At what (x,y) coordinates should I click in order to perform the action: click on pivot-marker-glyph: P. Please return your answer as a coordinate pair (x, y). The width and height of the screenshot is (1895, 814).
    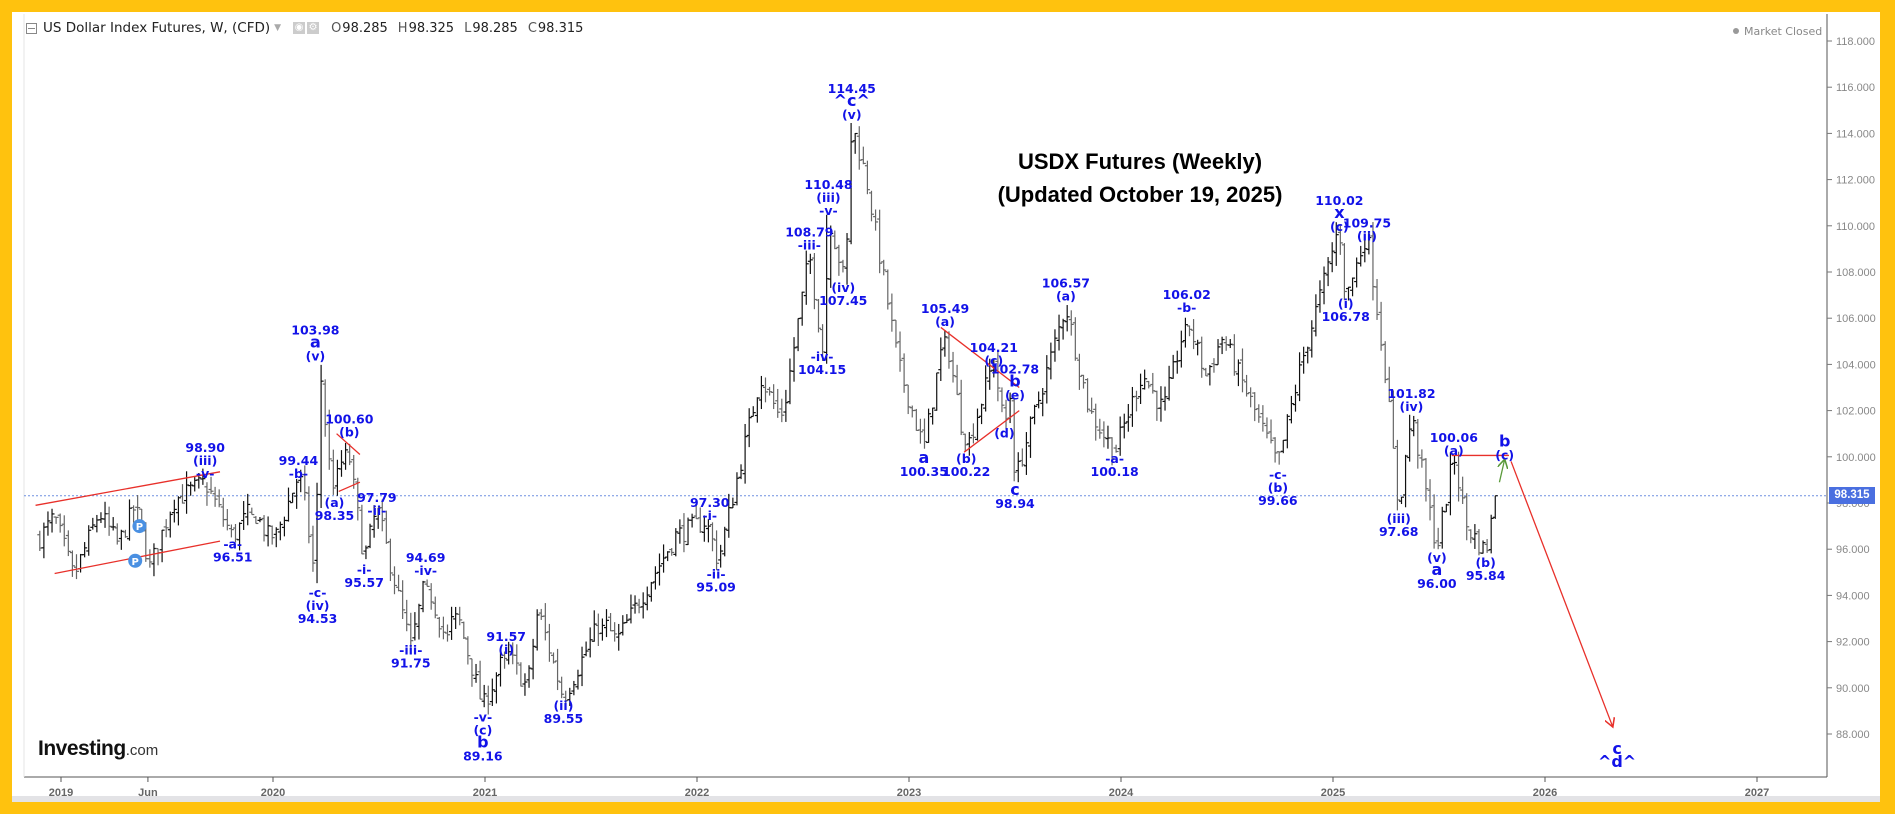
    Looking at the image, I should click on (139, 527).